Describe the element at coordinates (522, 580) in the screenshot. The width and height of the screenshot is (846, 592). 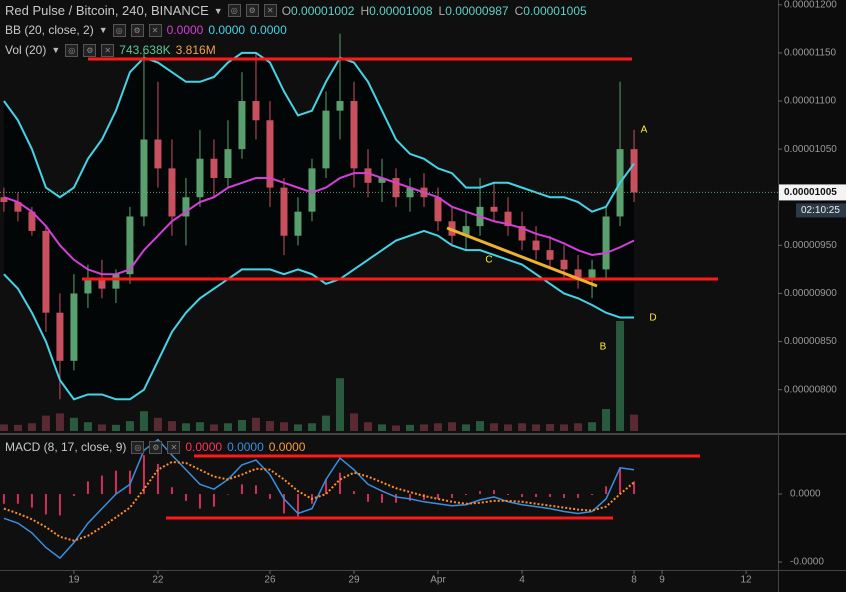
I see `x-tick-label: 4` at that location.